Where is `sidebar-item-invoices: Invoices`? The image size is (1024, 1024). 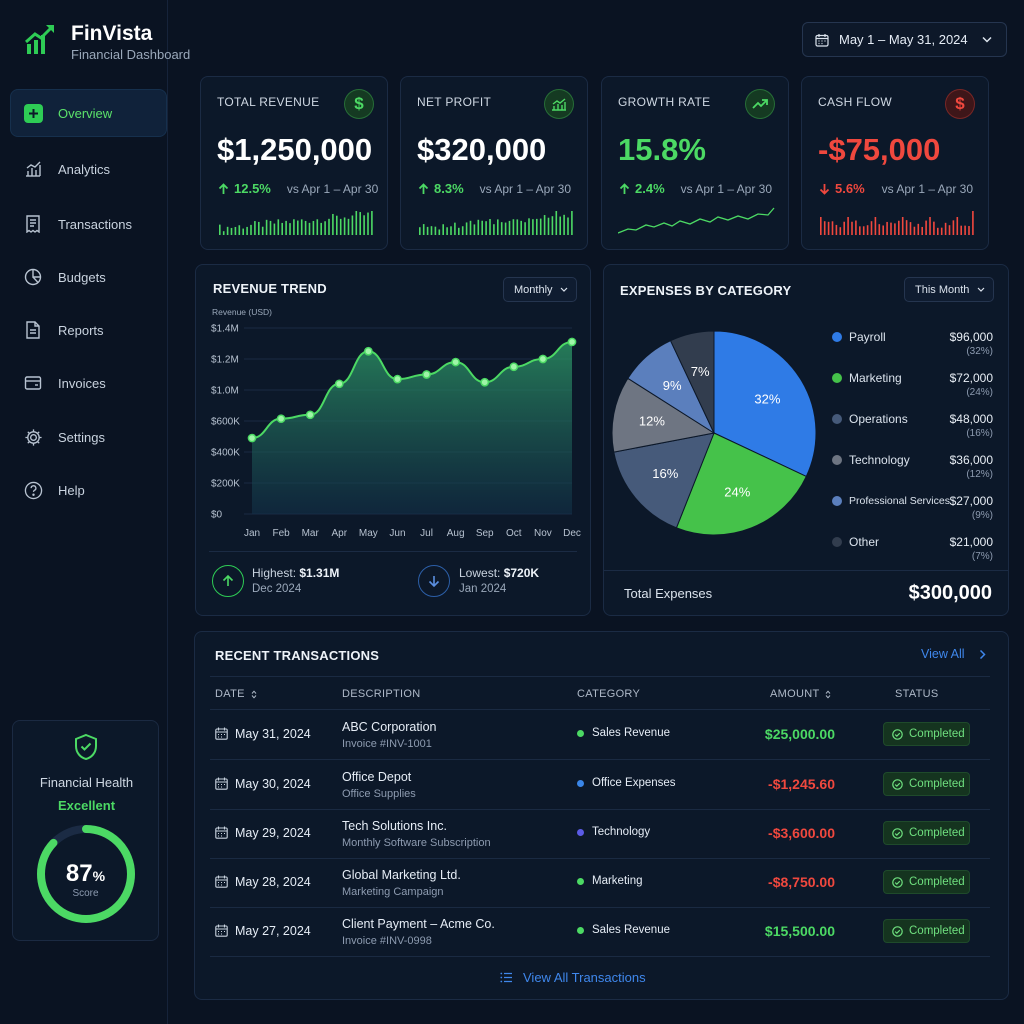
sidebar-item-invoices: Invoices is located at coordinates (88, 383).